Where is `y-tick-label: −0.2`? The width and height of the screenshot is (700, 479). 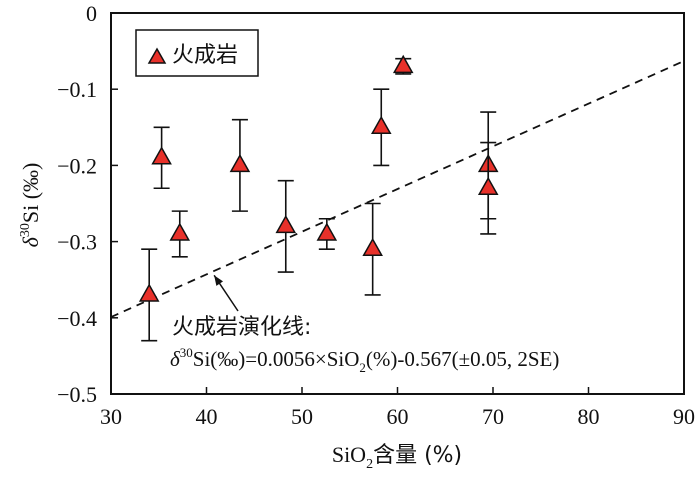
y-tick-label: −0.2 is located at coordinates (77, 165).